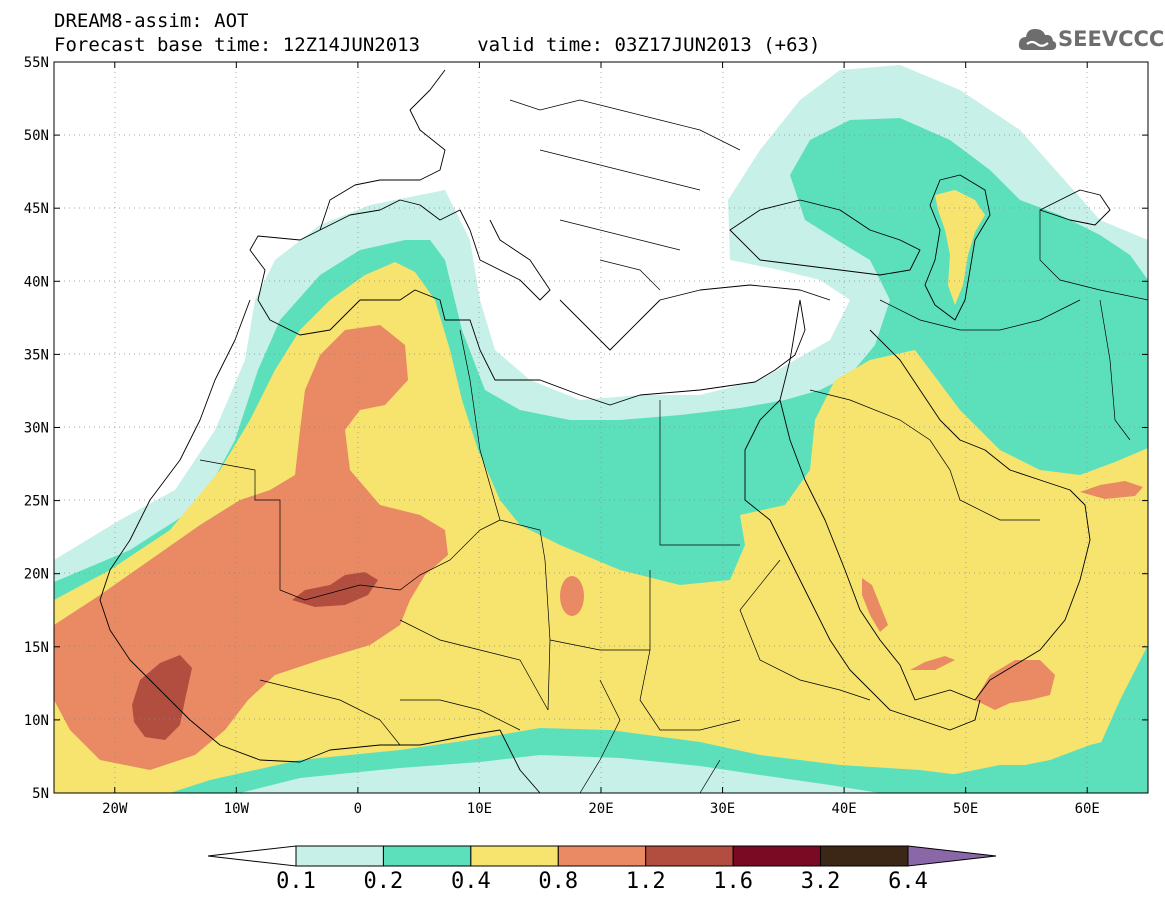  Describe the element at coordinates (36, 575) in the screenshot. I see `lat-label: 20N` at that location.